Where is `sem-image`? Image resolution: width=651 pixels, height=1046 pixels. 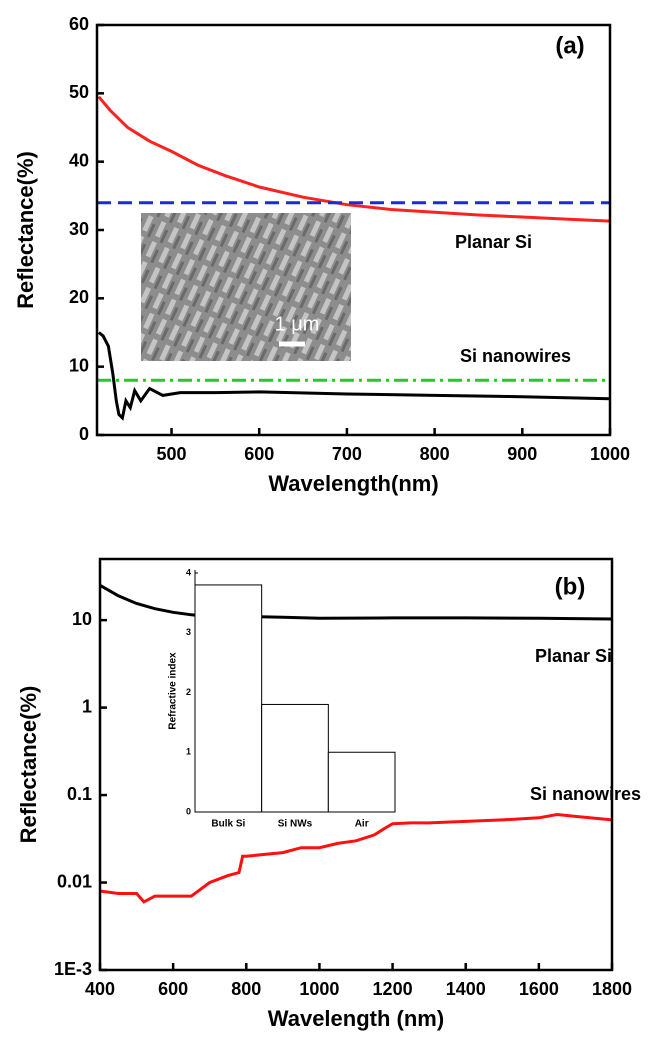 sem-image is located at coordinates (246, 287).